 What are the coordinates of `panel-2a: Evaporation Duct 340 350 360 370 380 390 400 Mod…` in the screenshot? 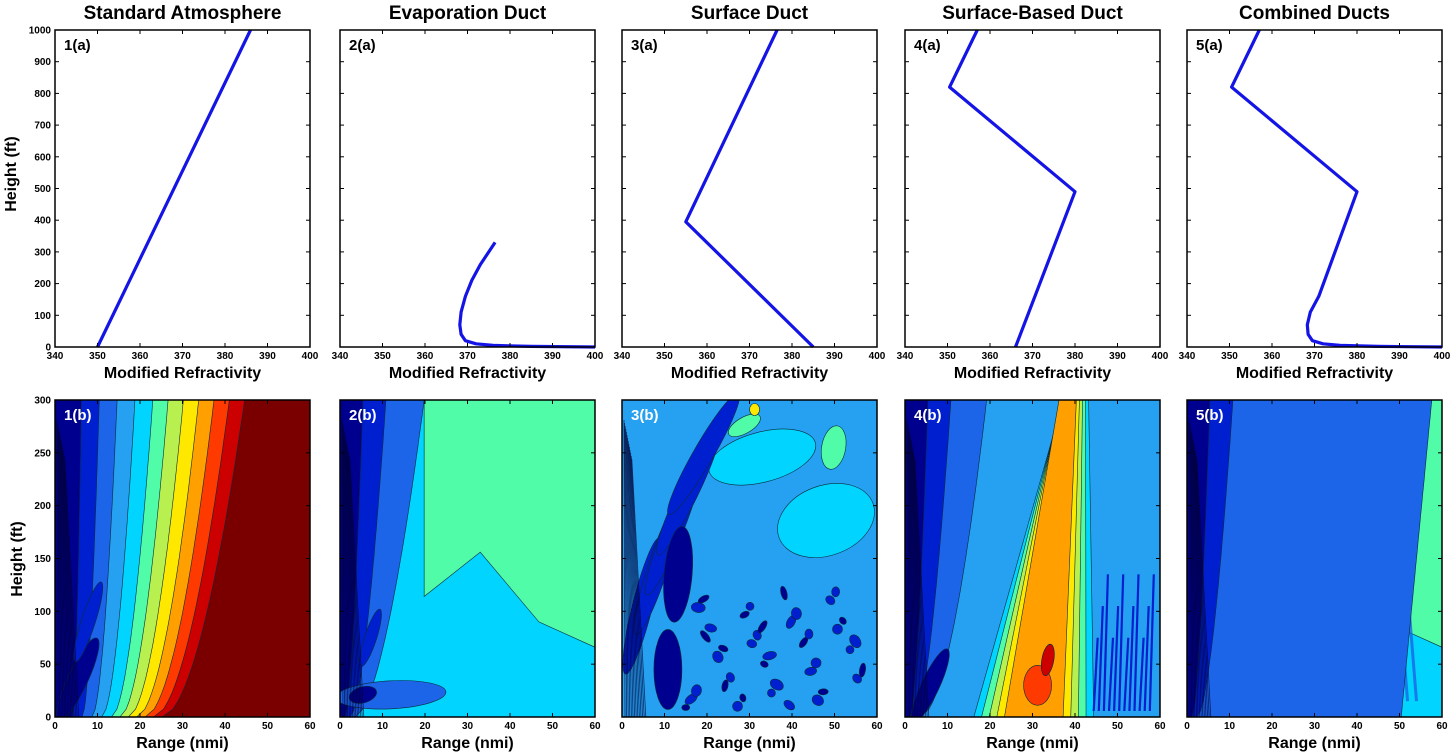 It's located at (468, 192).